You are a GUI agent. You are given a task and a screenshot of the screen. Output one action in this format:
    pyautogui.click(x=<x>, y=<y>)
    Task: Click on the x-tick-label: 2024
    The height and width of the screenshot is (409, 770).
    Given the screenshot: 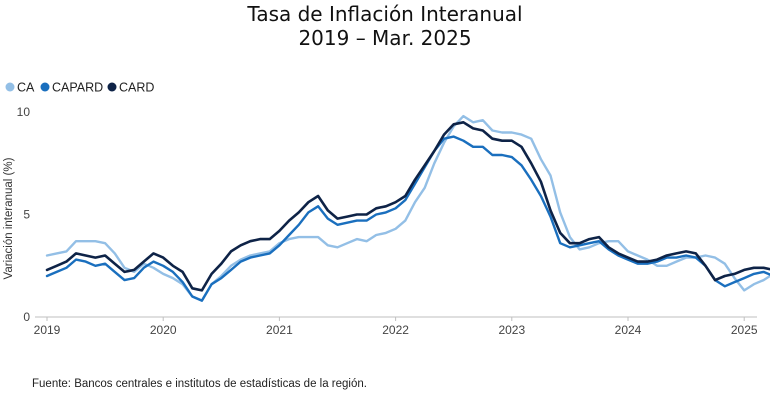 What is the action you would take?
    pyautogui.click(x=628, y=330)
    